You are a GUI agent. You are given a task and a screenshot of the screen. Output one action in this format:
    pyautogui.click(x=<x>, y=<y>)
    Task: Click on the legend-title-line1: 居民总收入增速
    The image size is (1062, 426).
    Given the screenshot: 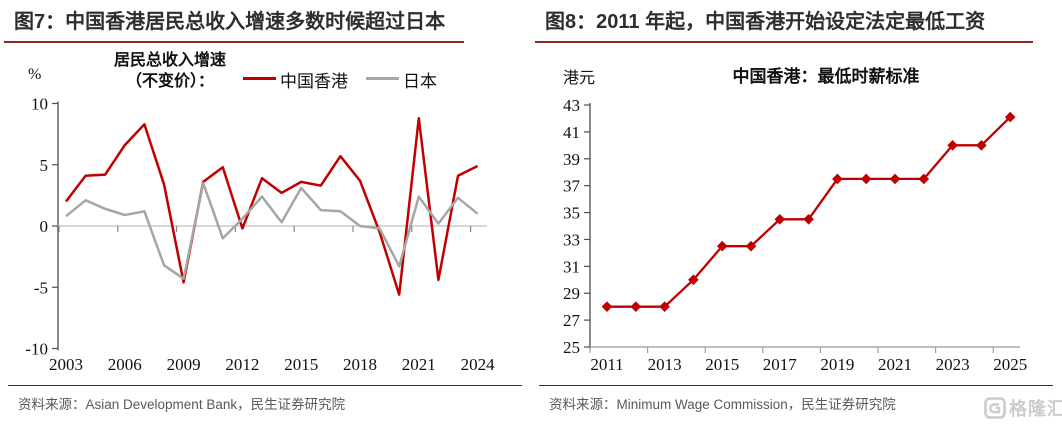 What is the action you would take?
    pyautogui.click(x=169, y=60)
    